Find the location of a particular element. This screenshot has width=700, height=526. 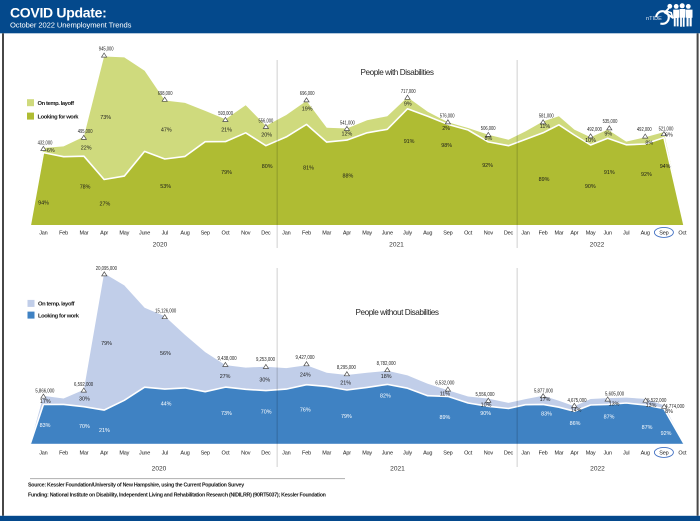

svg-text: nTIDE is located at coordinates (654, 19).